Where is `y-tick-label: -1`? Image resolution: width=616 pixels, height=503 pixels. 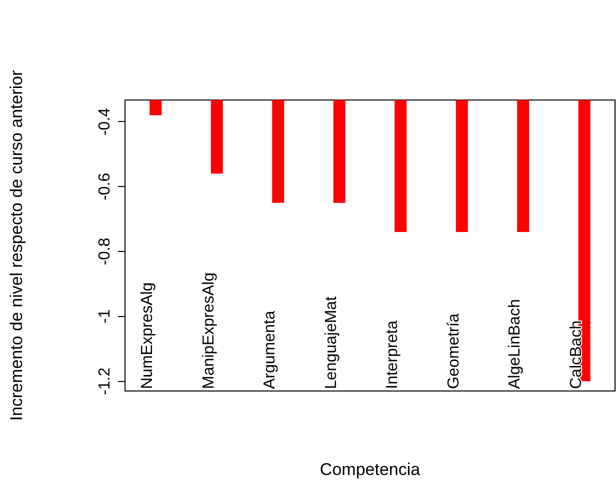 y-tick-label: -1 is located at coordinates (105, 316).